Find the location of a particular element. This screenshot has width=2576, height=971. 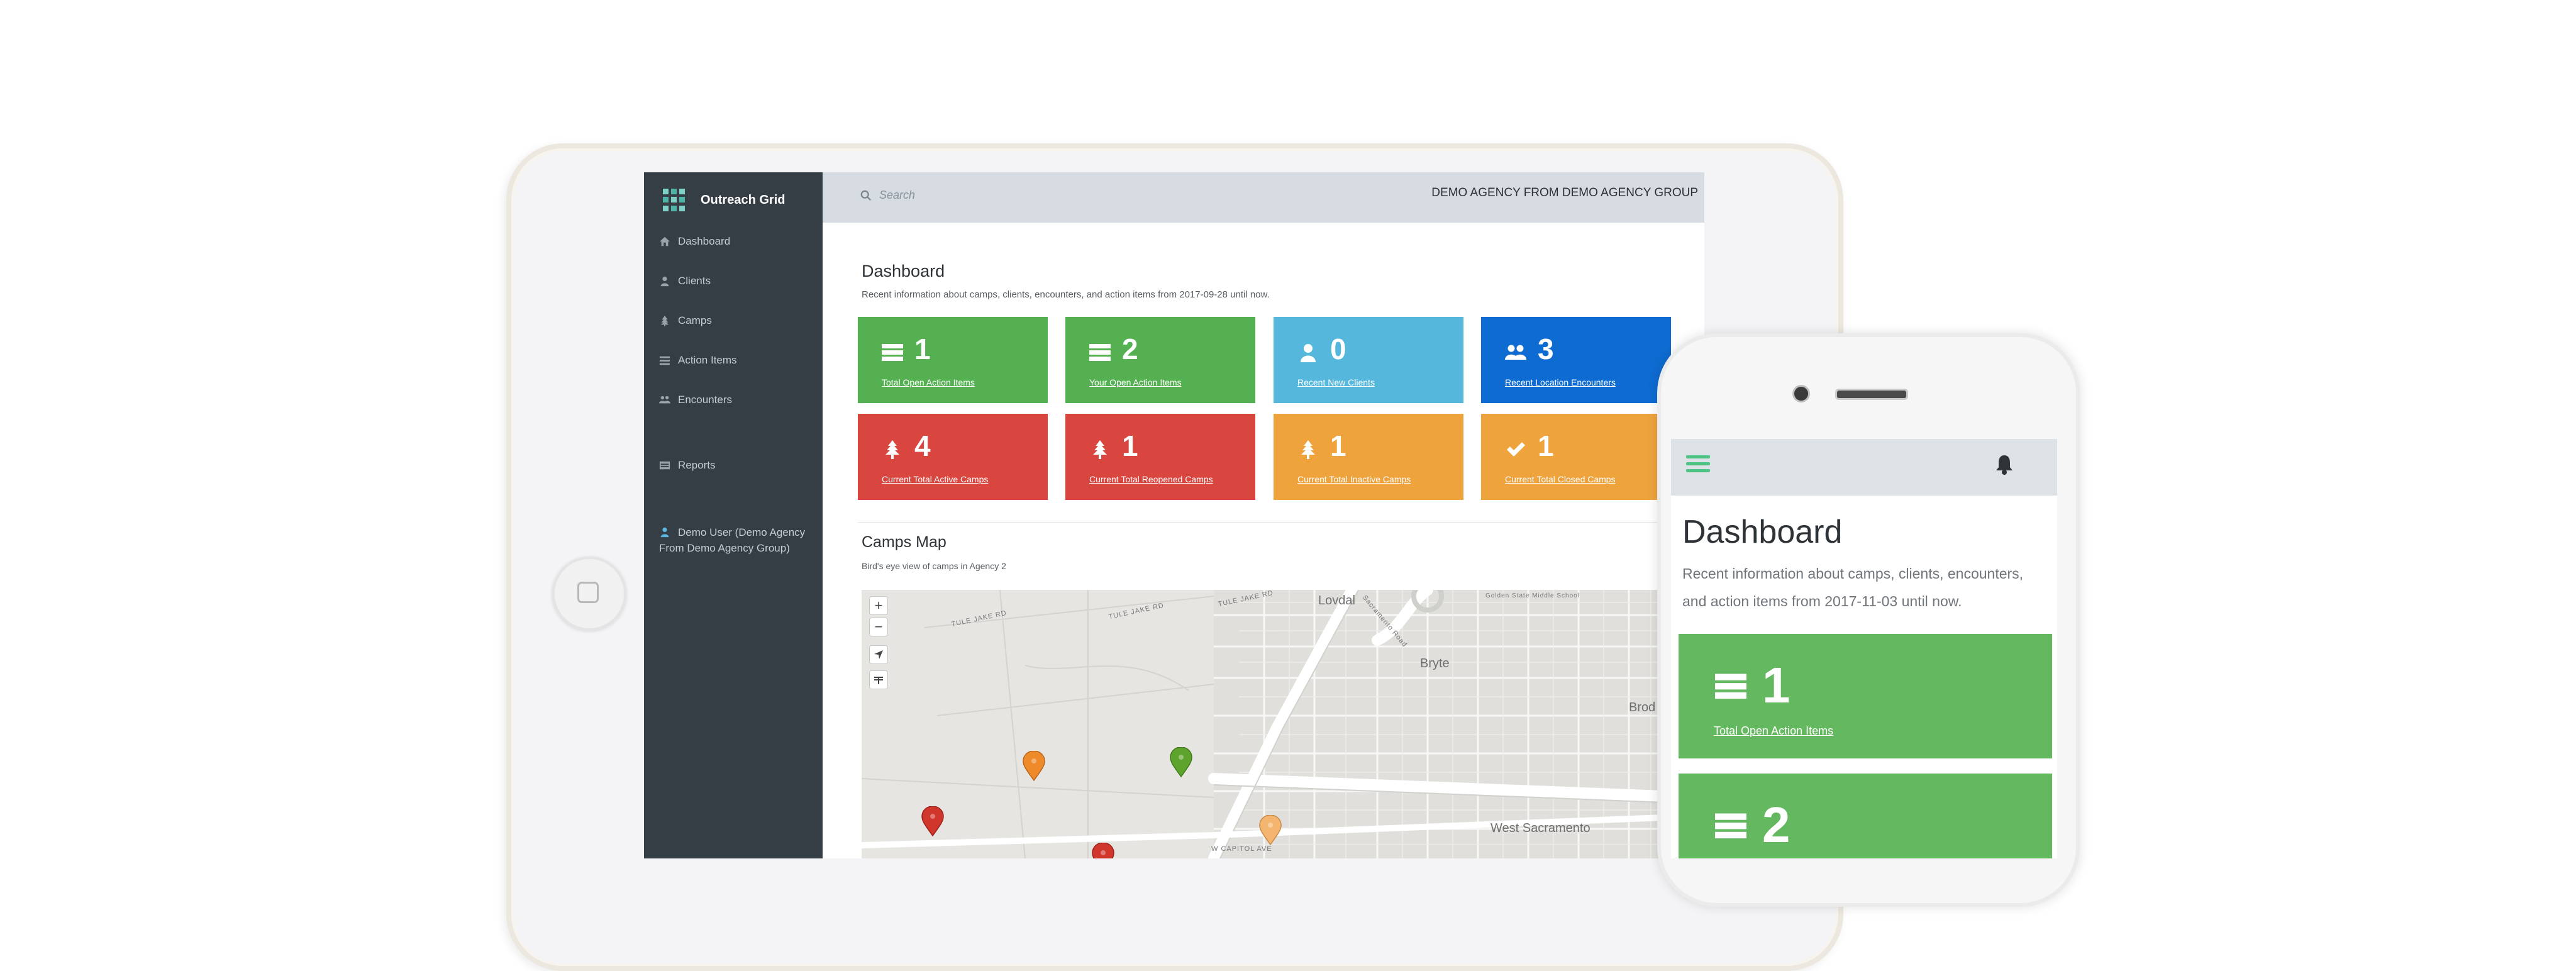

zoom-in-button: + is located at coordinates (878, 605).